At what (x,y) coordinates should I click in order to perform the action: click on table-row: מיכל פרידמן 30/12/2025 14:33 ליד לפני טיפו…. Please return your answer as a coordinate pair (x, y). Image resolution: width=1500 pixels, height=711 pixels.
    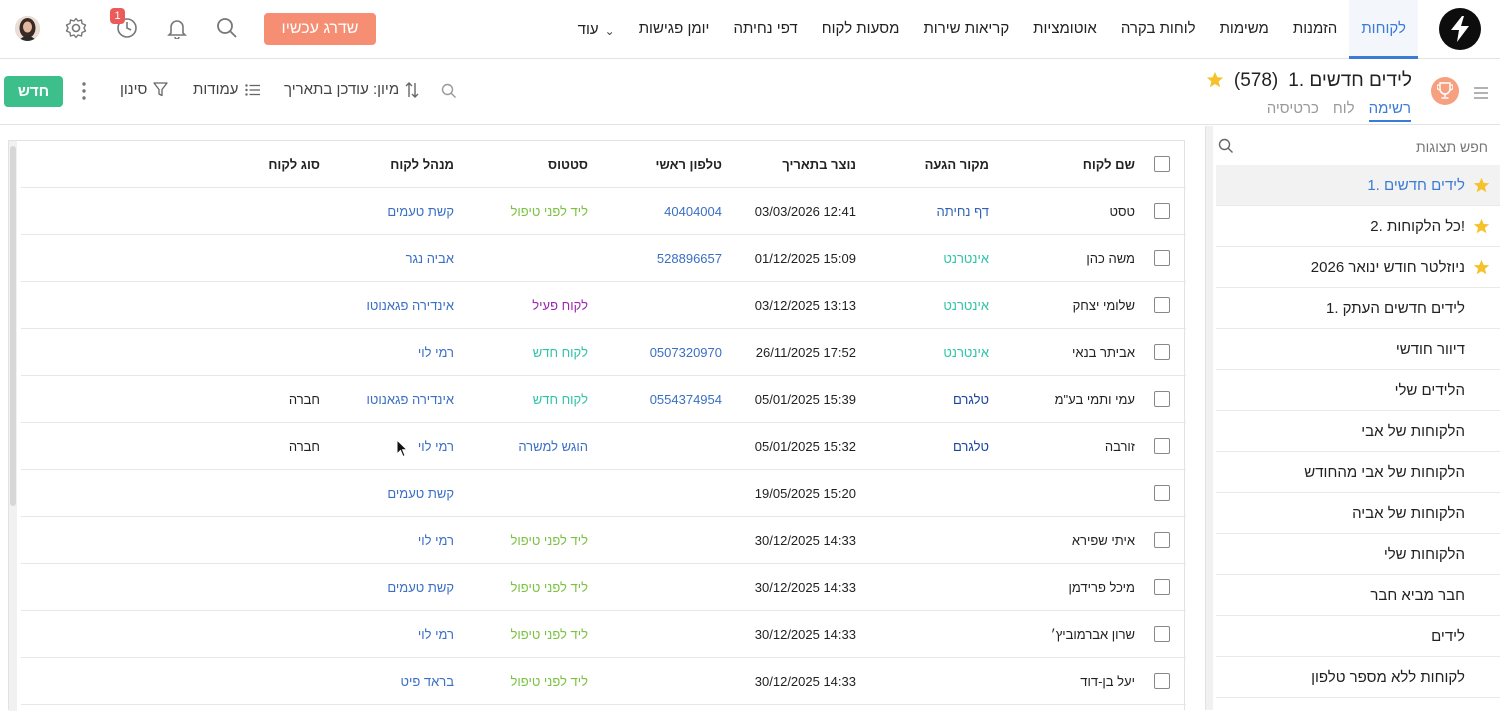
    Looking at the image, I should click on (603, 587).